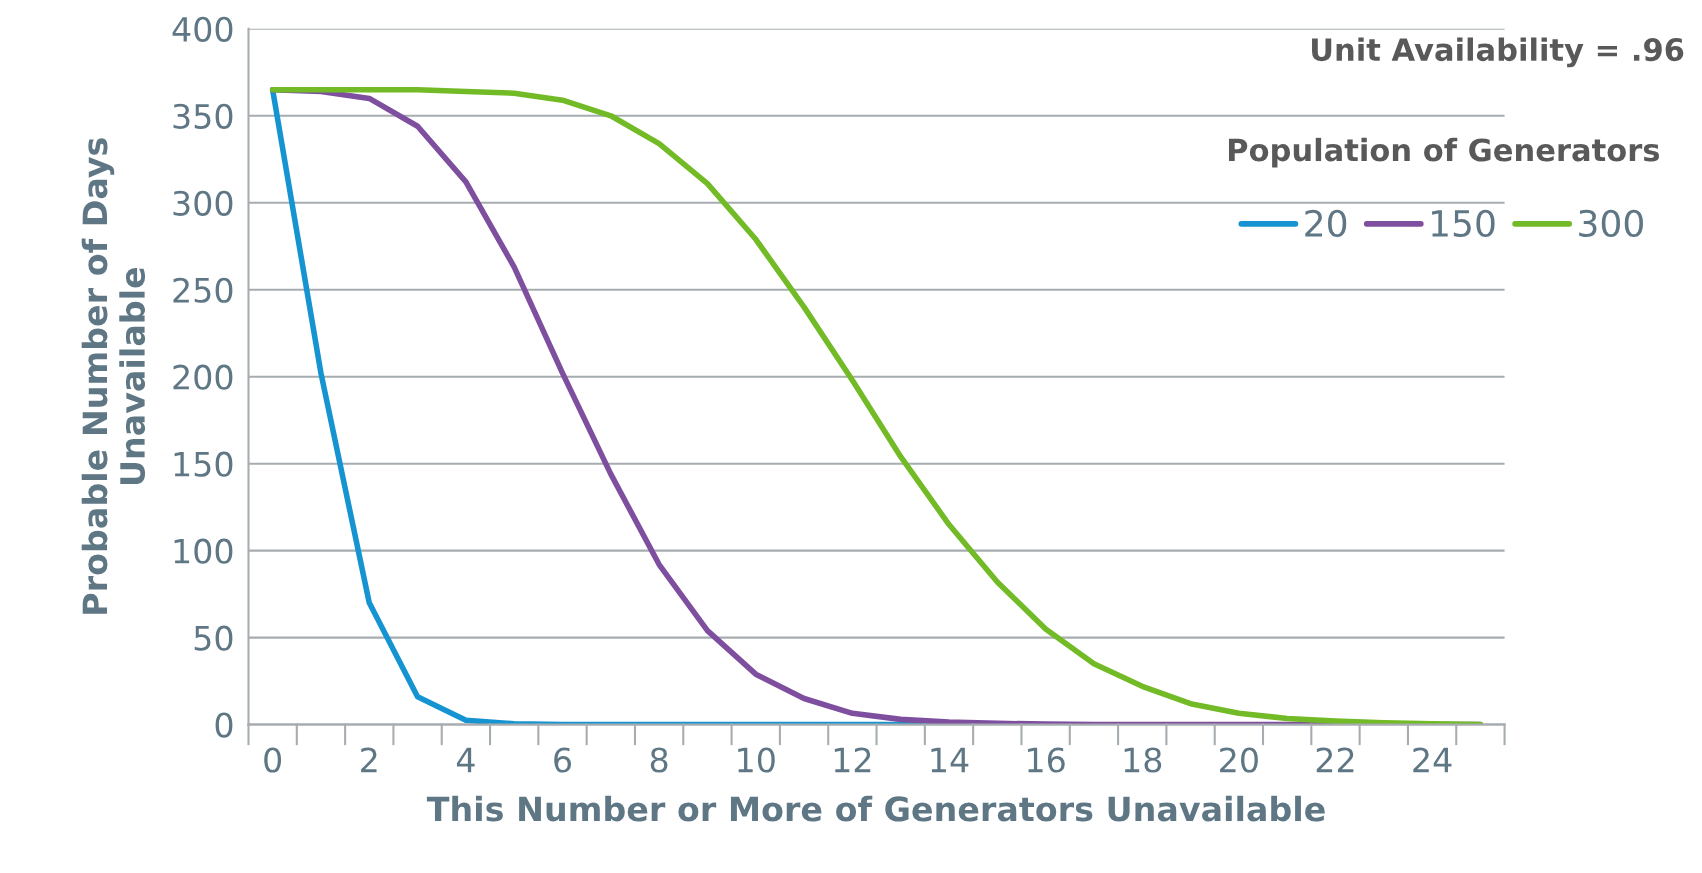  I want to click on x-tick-label: 0, so click(273, 760).